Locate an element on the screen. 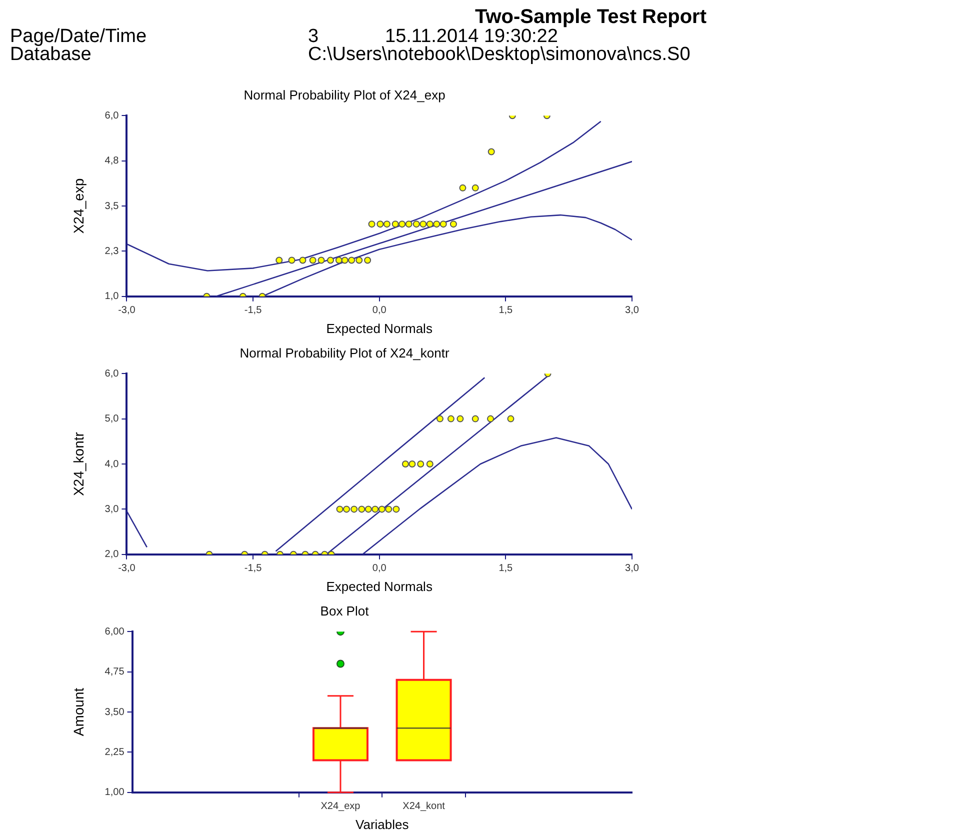 This screenshot has width=971, height=835. x-tick-label: X24_kont is located at coordinates (424, 806).